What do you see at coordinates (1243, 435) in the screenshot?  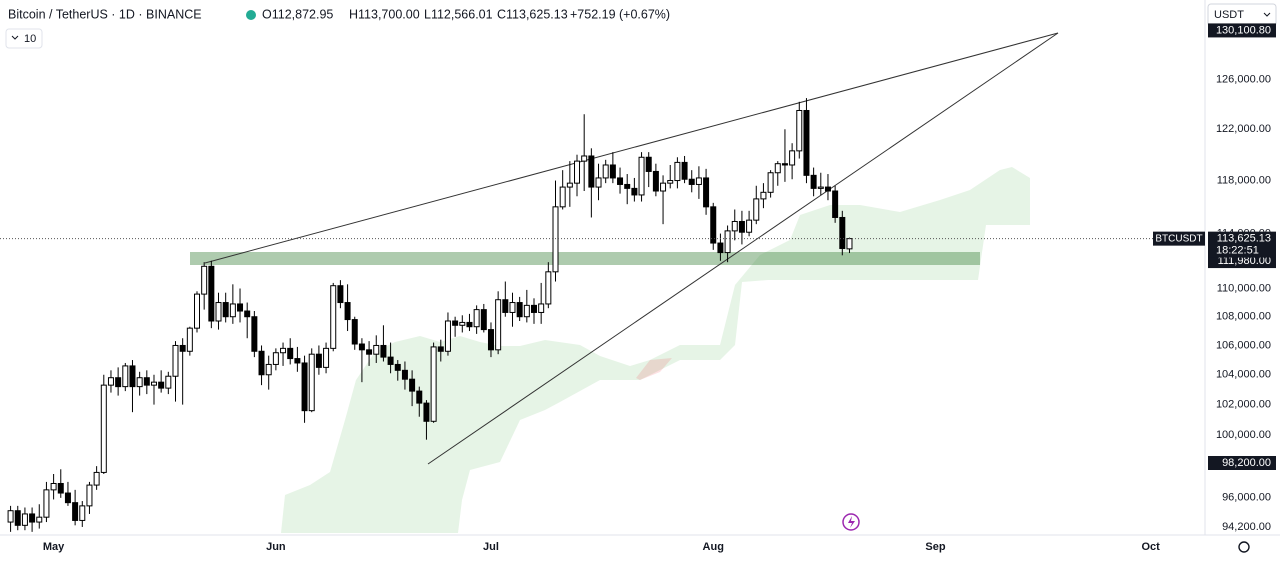 I see `y-tick-label: 100,000.00` at bounding box center [1243, 435].